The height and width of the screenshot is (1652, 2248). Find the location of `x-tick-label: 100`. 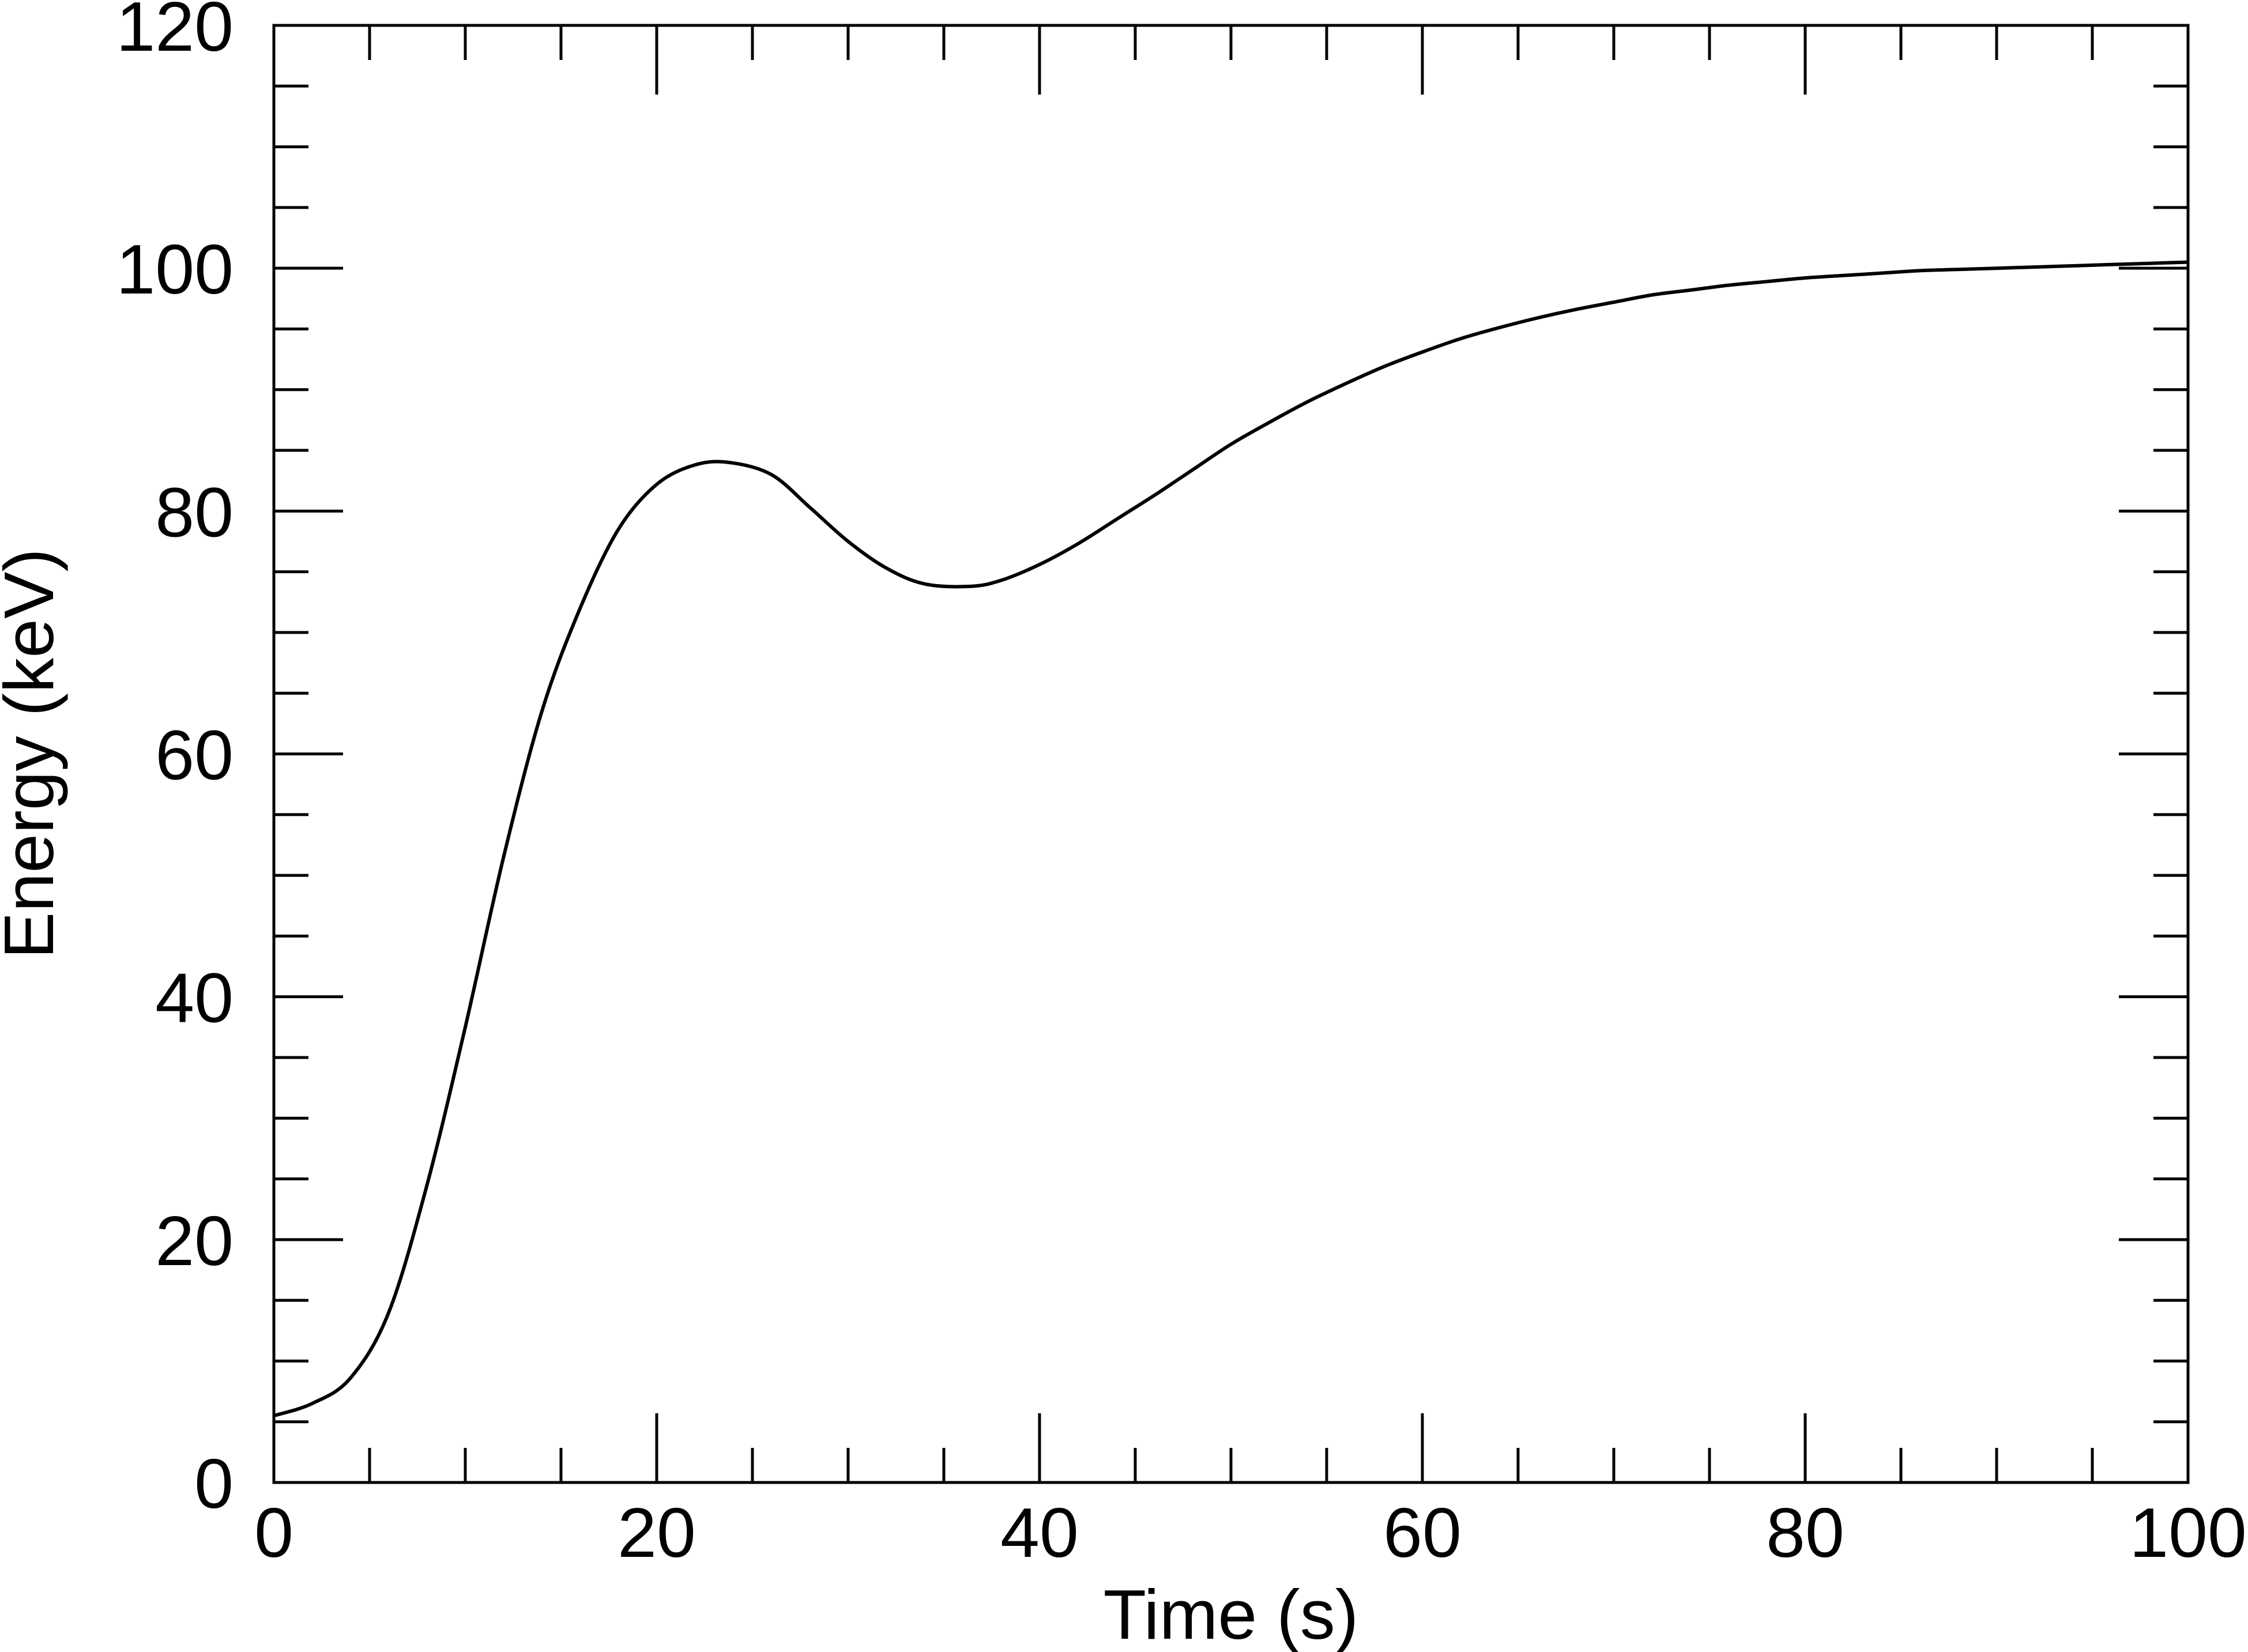

x-tick-label: 100 is located at coordinates (2188, 1532).